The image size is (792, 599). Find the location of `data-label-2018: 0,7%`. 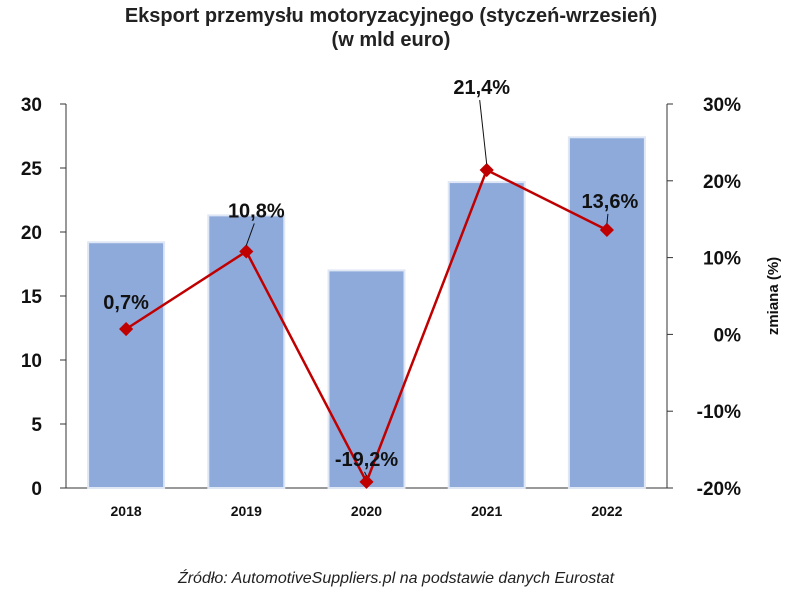

data-label-2018: 0,7% is located at coordinates (126, 303).